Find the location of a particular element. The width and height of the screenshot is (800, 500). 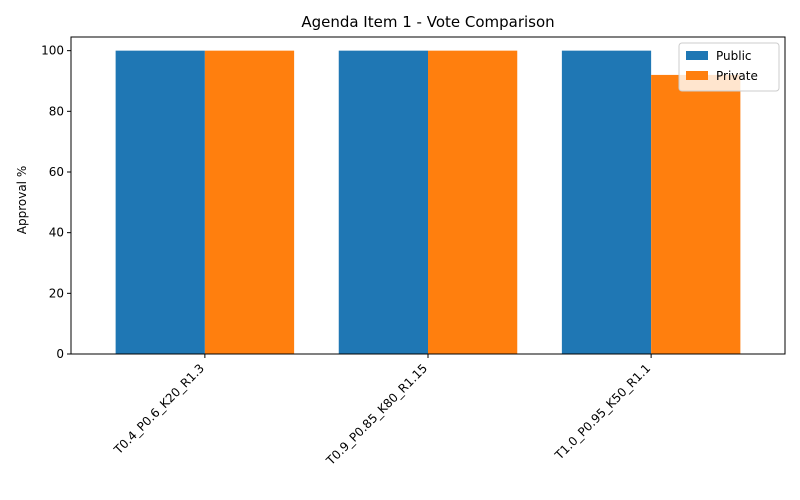

y-tick-label: 40 is located at coordinates (56, 233).